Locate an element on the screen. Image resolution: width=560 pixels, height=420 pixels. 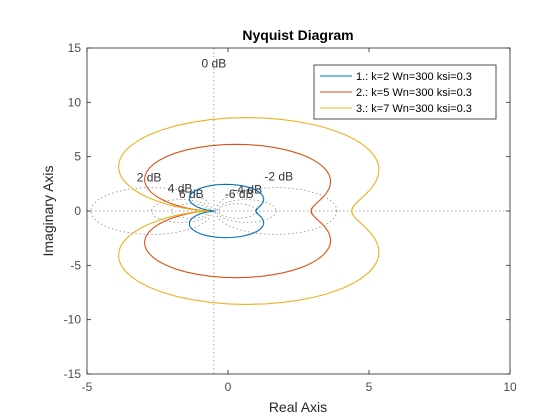
y-tick-label: 5 is located at coordinates (77, 157).